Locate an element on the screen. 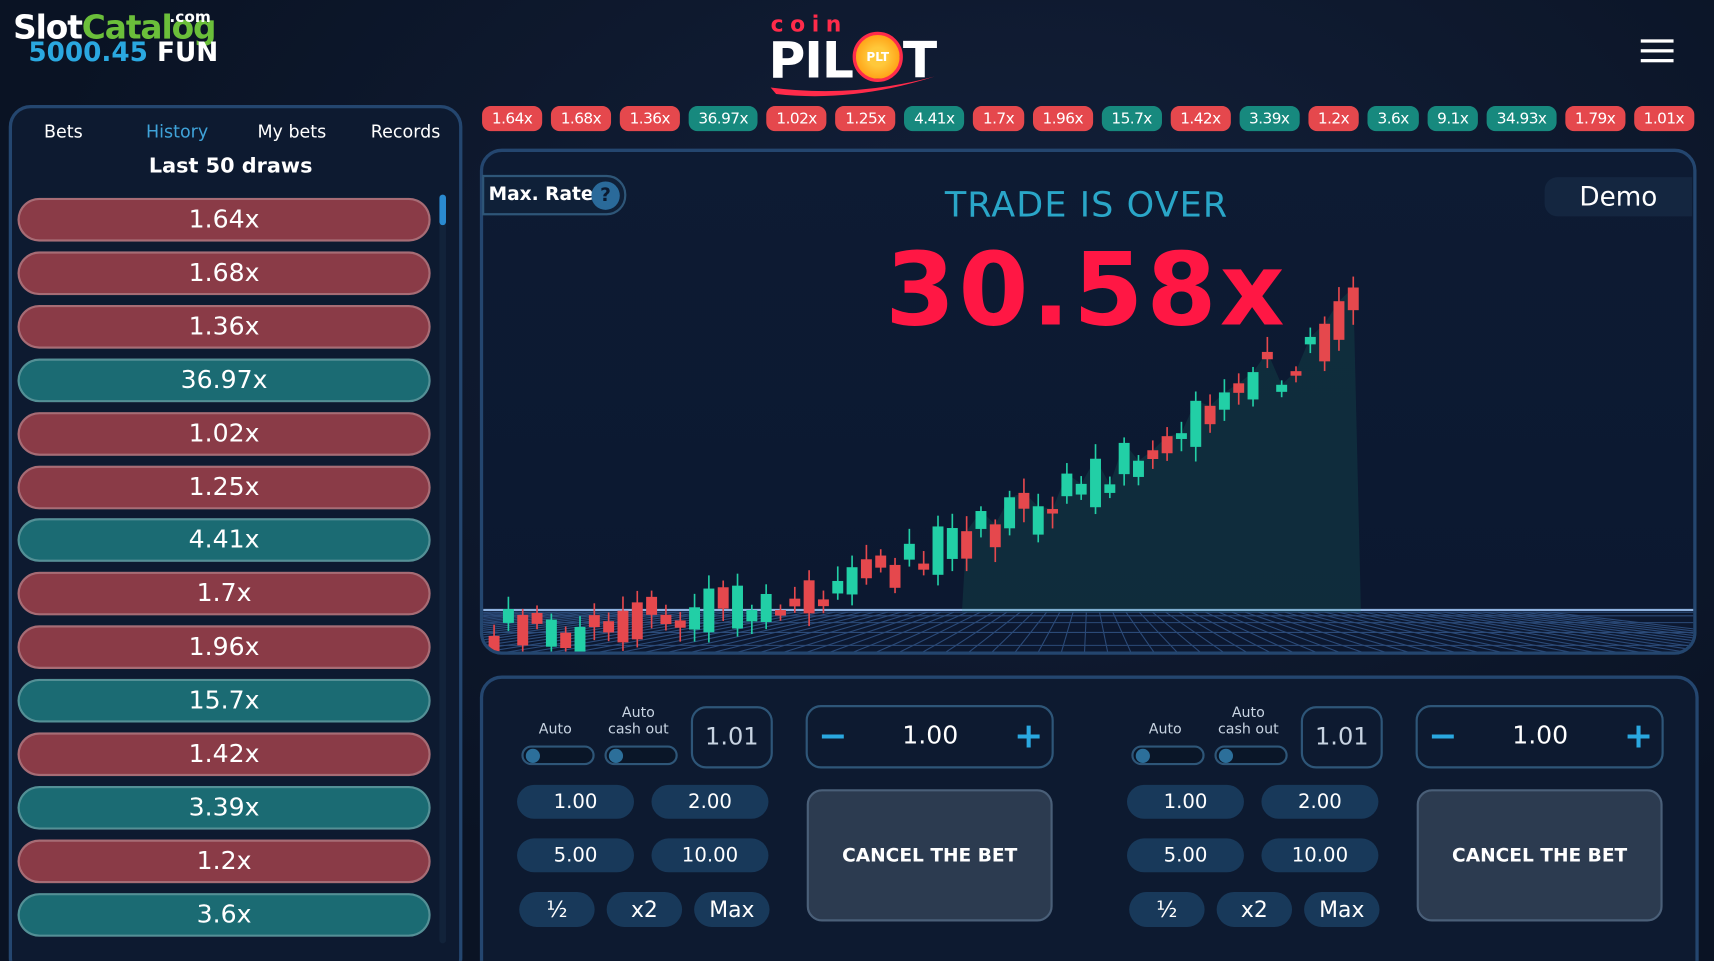 This screenshot has width=1714, height=961. draw-pill: 36.97x is located at coordinates (224, 380).